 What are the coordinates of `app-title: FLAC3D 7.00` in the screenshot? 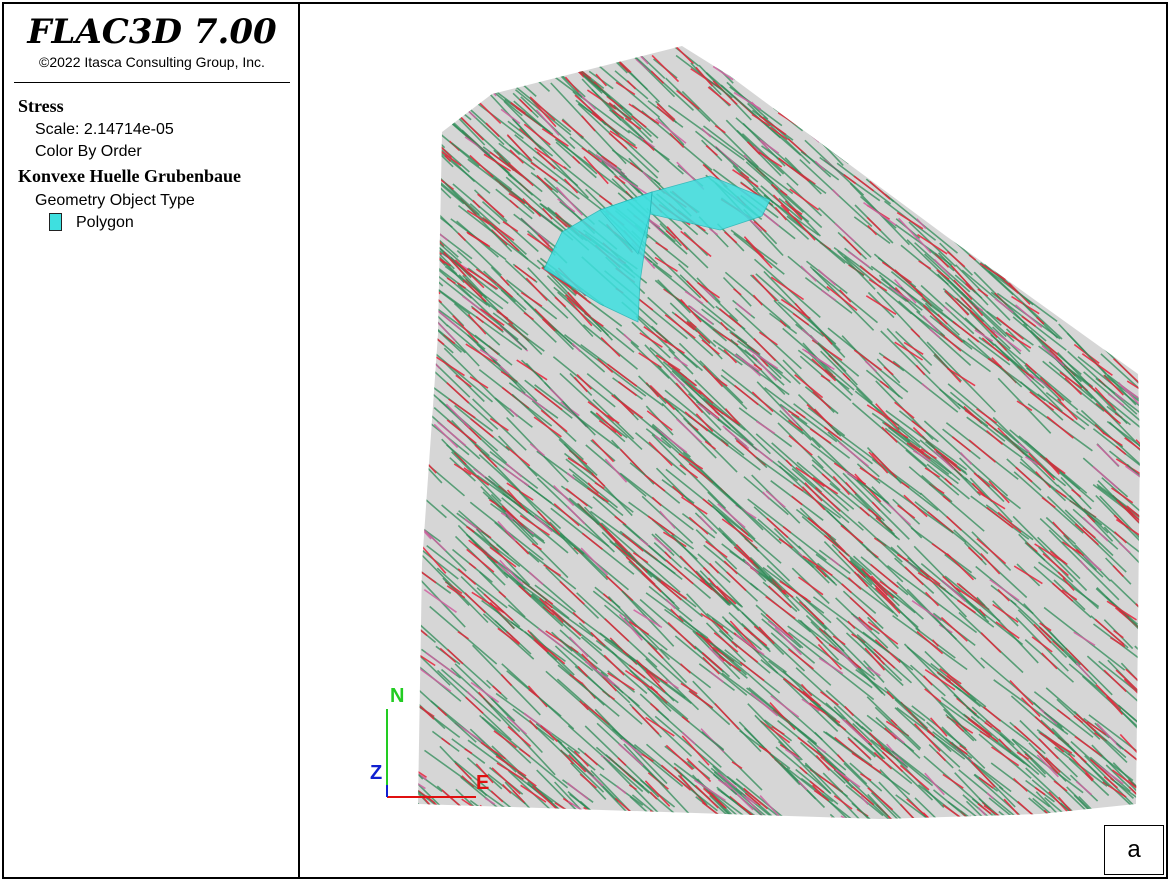 It's located at (152, 32).